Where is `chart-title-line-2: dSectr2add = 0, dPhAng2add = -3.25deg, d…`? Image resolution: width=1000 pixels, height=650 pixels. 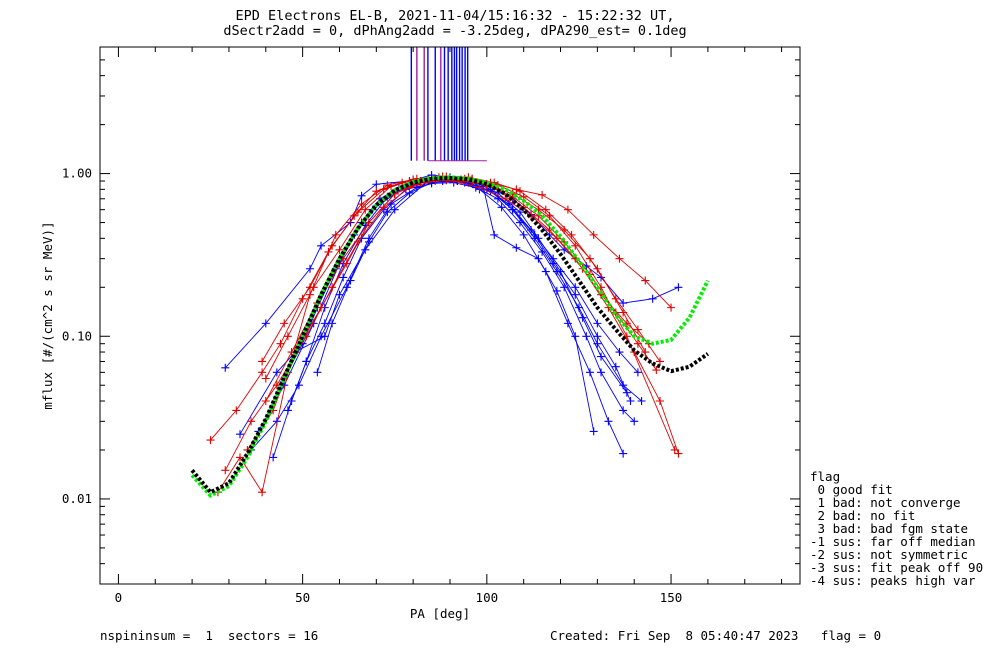 chart-title-line-2: dSectr2add = 0, dPhAng2add = -3.25deg, d… is located at coordinates (455, 31).